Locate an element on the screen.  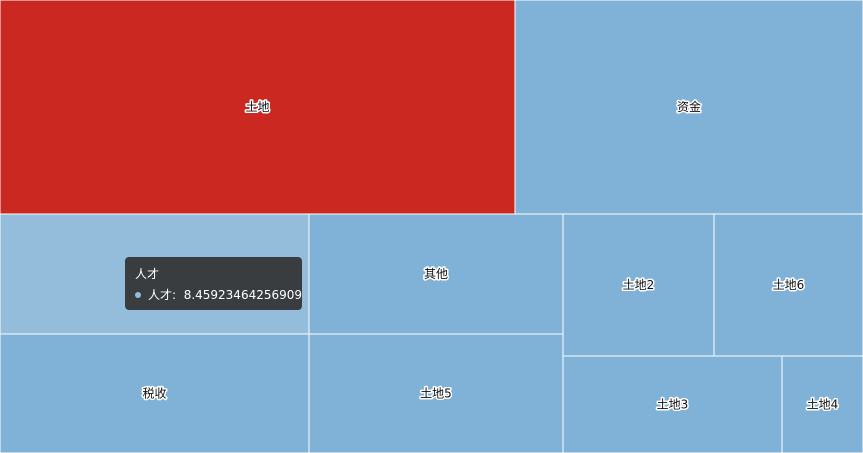
tooltip-series-dot is located at coordinates (138, 295).